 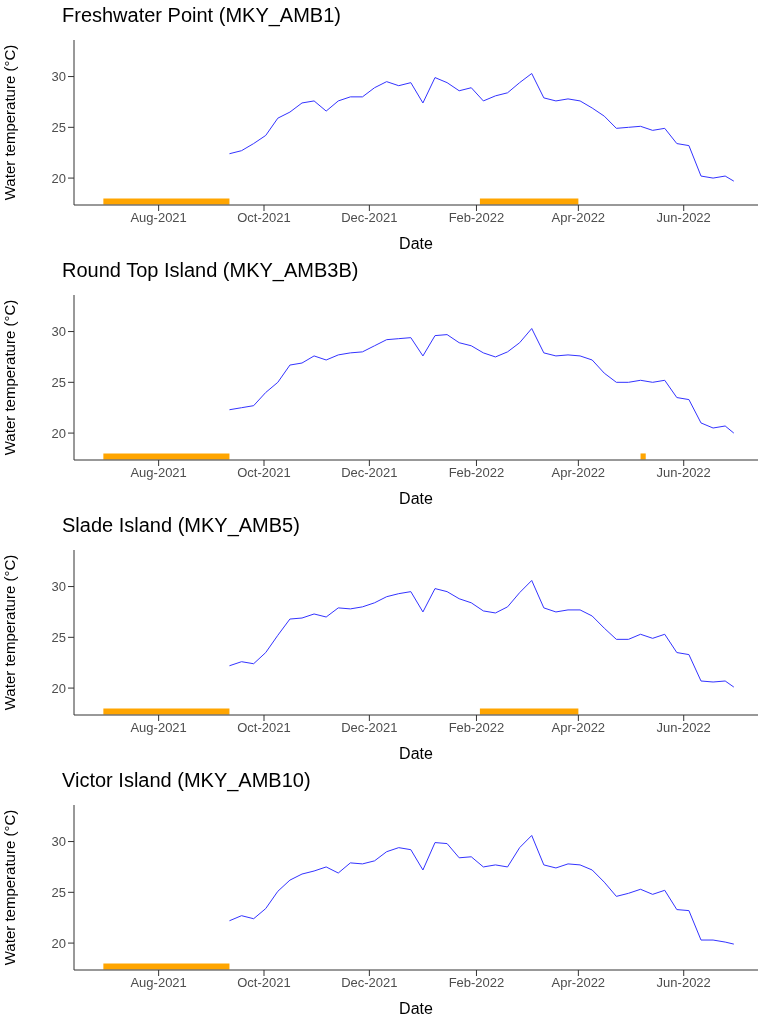 I want to click on chart-title: Freshwater Point (MKY_AMB1), so click(x=201, y=15).